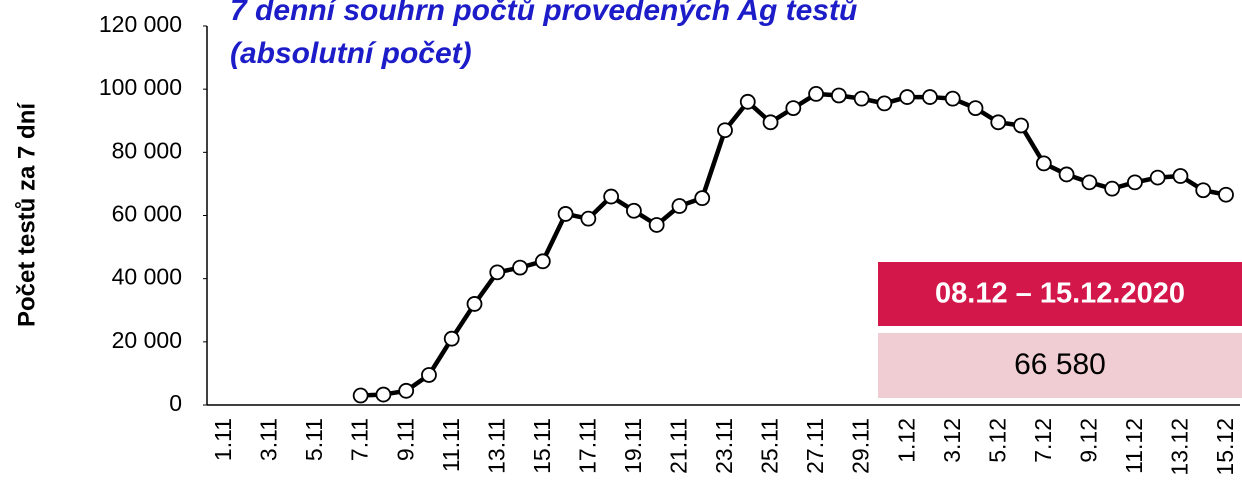 This screenshot has height=501, width=1242. I want to click on x-tick-label: 13.12, so click(1180, 447).